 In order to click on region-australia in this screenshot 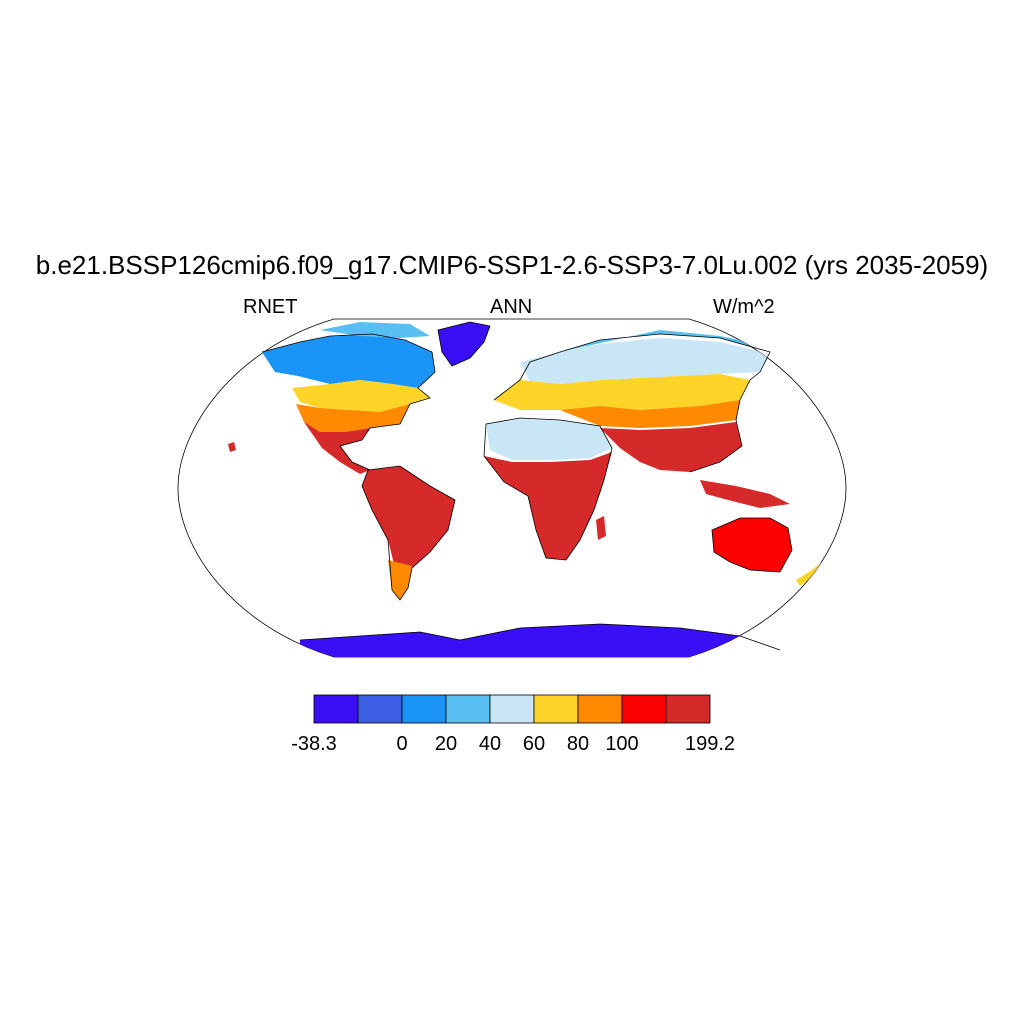, I will do `click(752, 545)`.